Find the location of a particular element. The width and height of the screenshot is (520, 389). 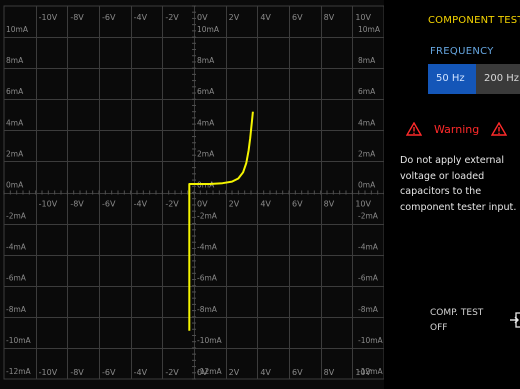

warning-header: Warning is located at coordinates (462, 129).